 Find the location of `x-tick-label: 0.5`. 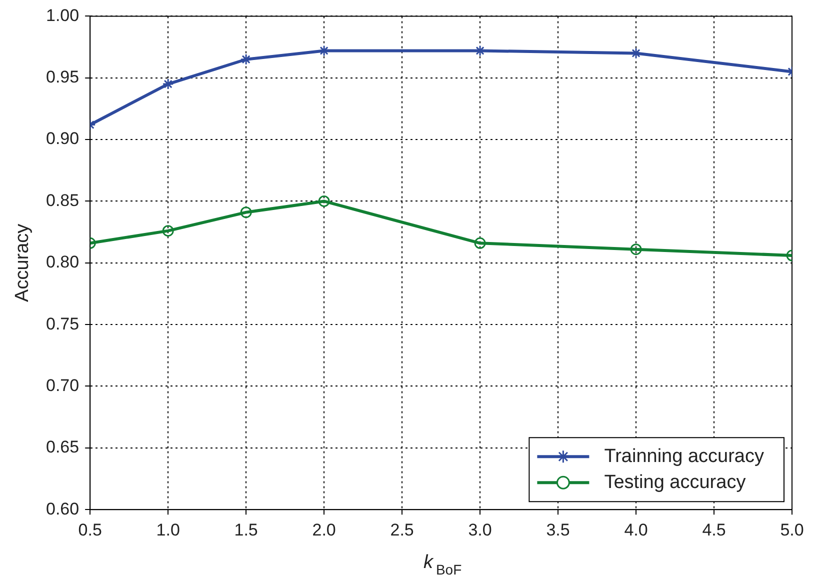

x-tick-label: 0.5 is located at coordinates (90, 530).